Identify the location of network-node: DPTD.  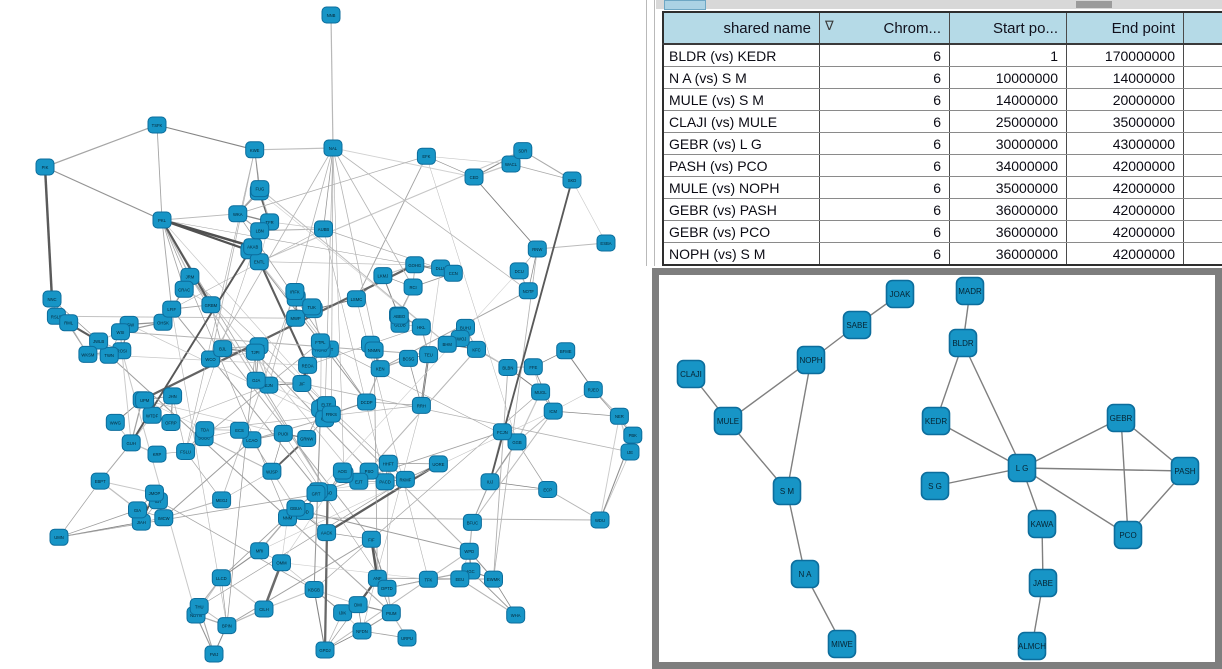
(387, 588).